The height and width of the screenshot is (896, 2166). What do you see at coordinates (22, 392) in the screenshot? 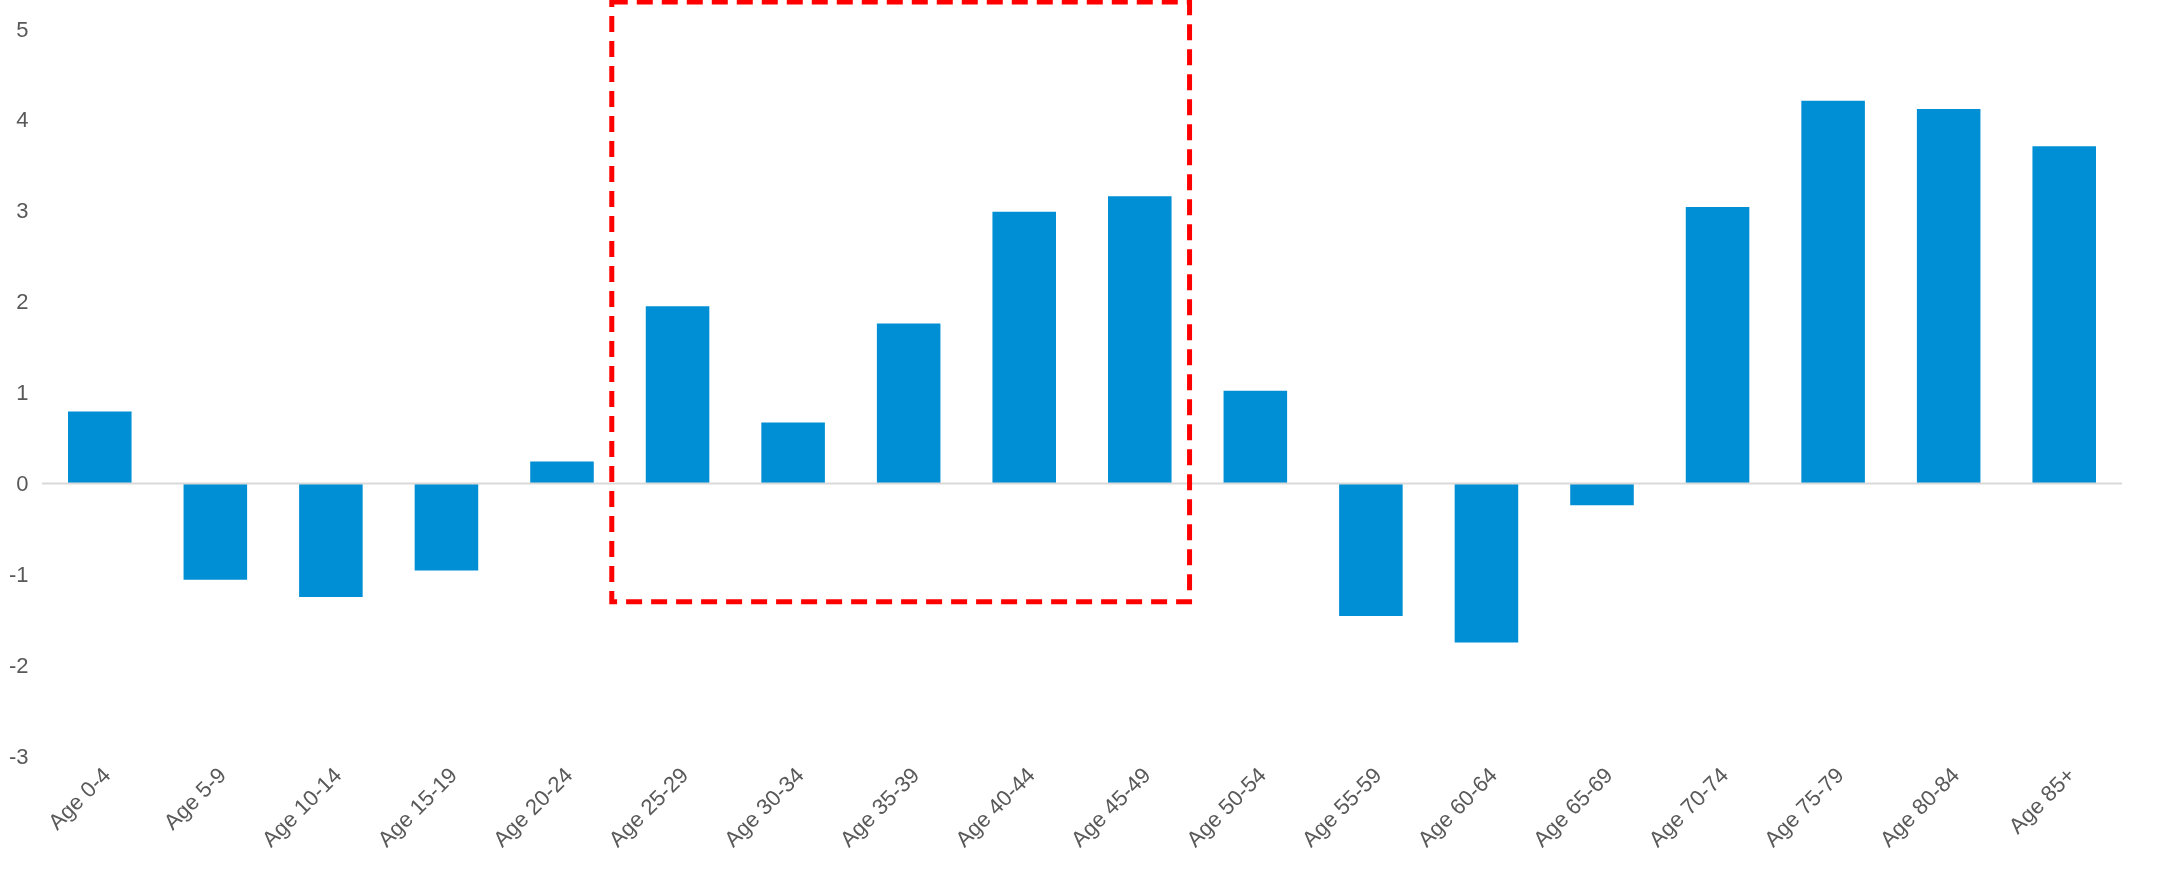
I see `y-tick-label: 1` at bounding box center [22, 392].